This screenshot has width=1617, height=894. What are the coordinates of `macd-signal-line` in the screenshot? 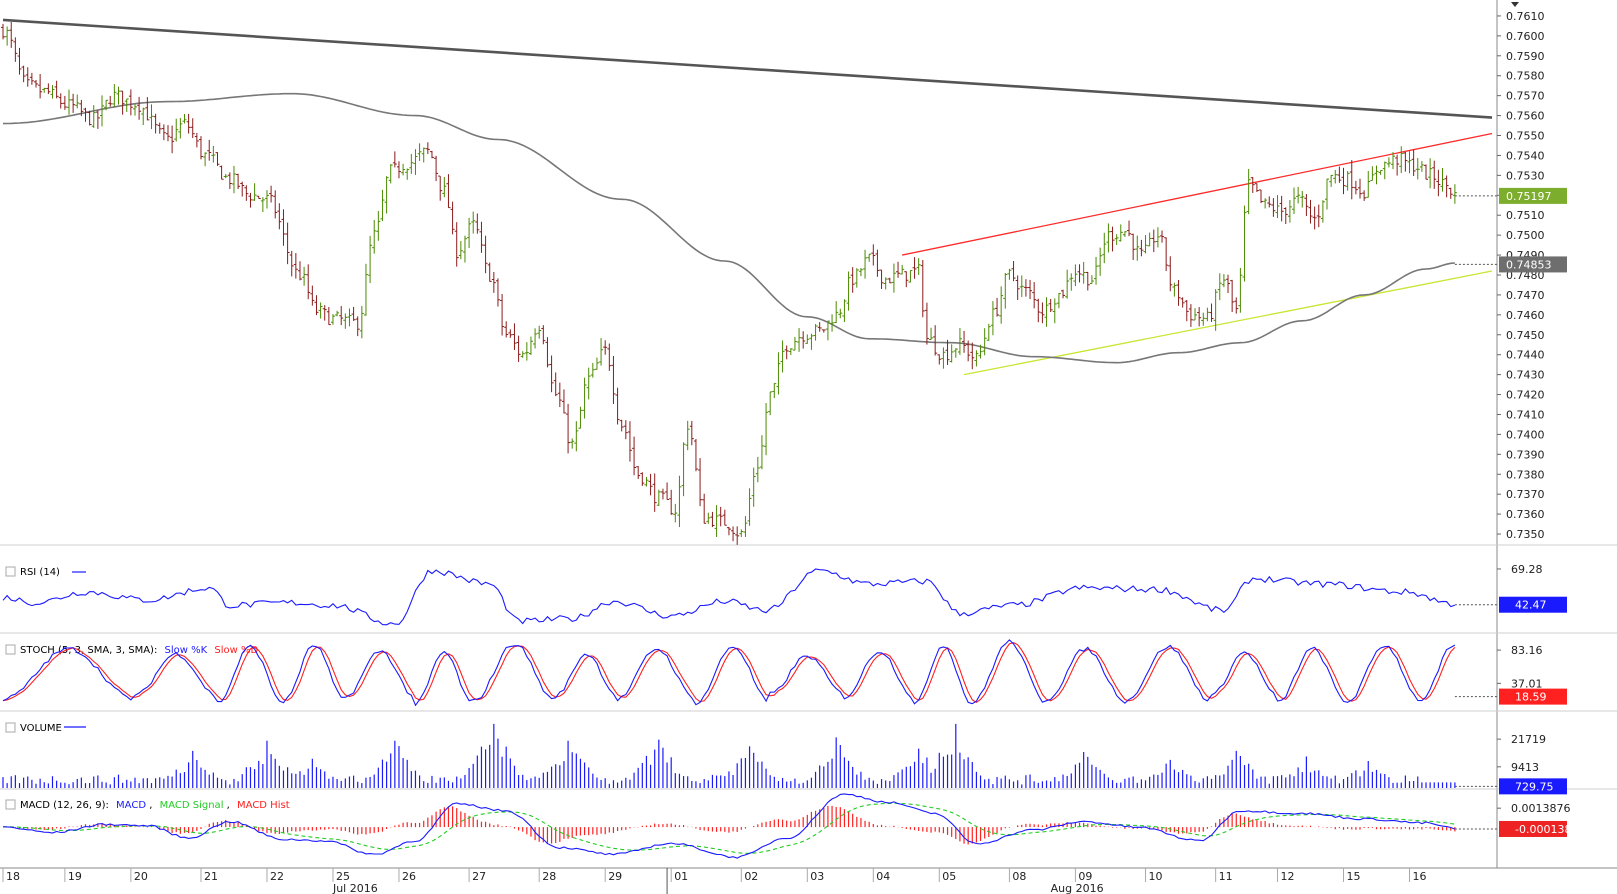 It's located at (729, 828).